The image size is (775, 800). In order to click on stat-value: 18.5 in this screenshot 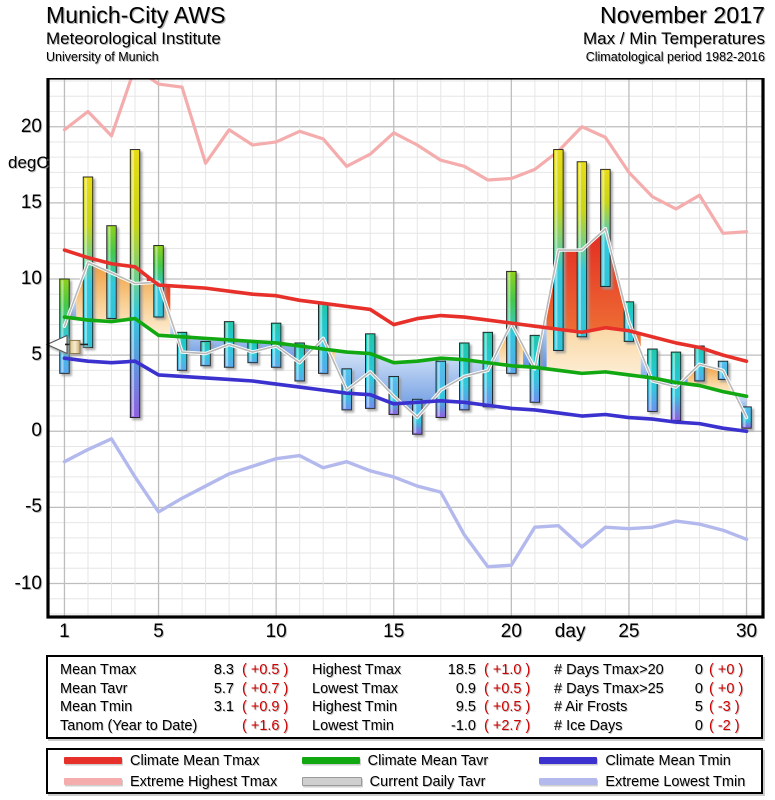, I will do `click(461, 670)`.